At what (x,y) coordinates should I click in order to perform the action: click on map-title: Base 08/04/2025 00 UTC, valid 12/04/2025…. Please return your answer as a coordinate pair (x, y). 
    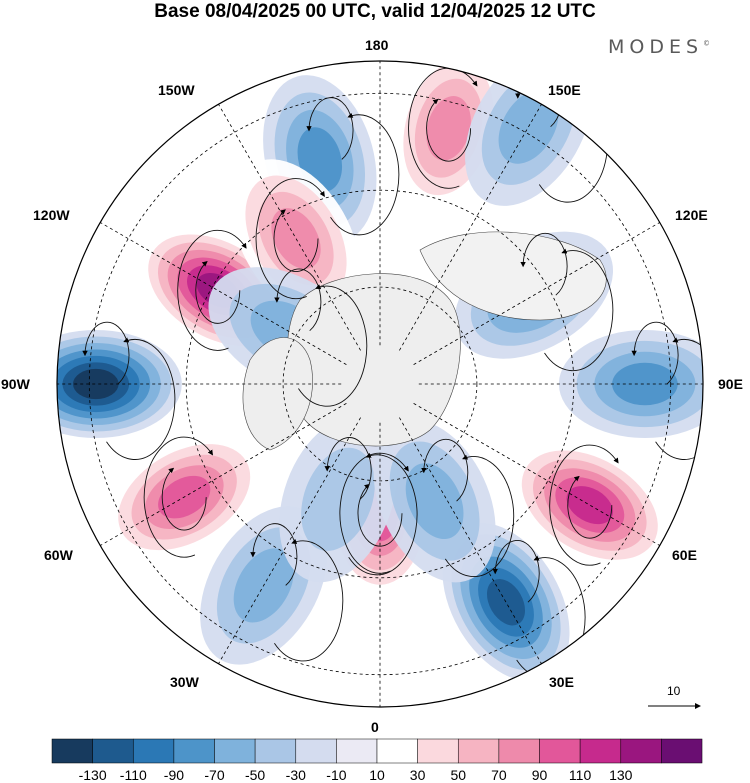
    Looking at the image, I should click on (375, 11).